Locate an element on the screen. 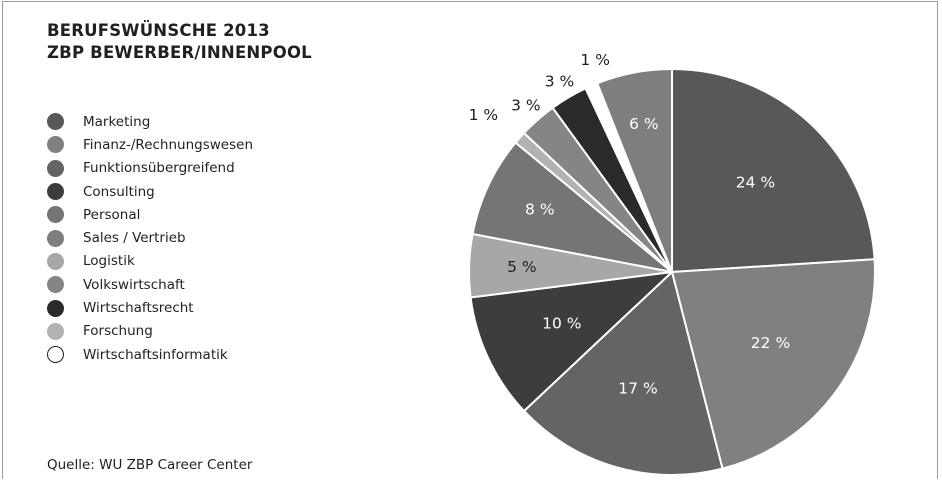 This screenshot has width=942, height=483. legend-item-volkswirtschaft: Volkswirtschaft is located at coordinates (150, 284).